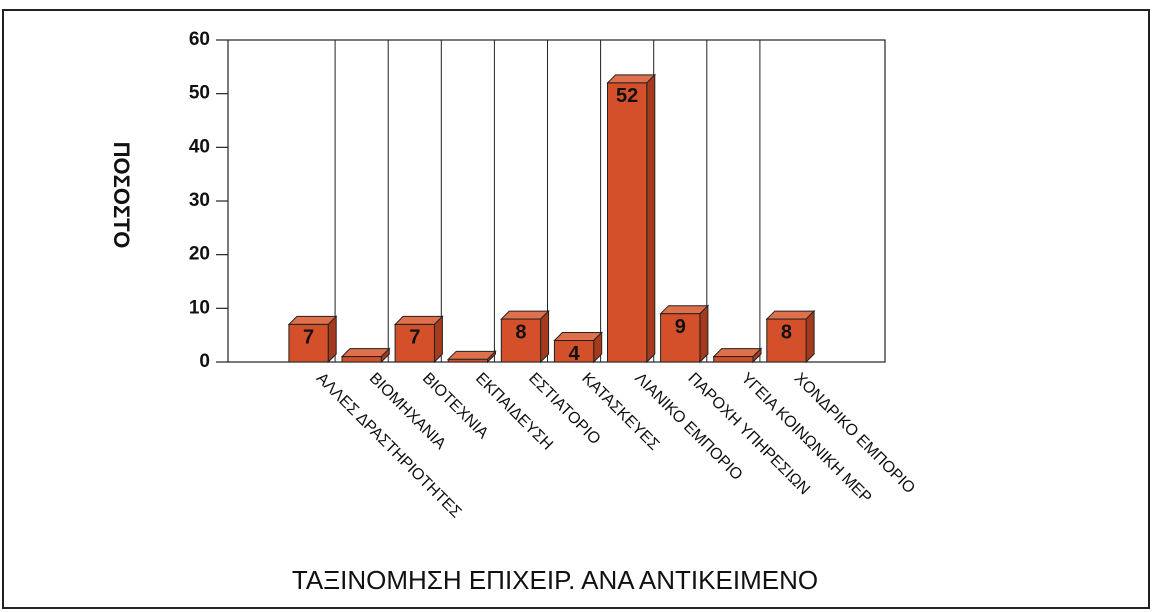 The height and width of the screenshot is (612, 1153). Describe the element at coordinates (555, 580) in the screenshot. I see `chart-title: ΤΑΞΙΝΟΜΗΣΗ ΕΠΙΧΕΙΡ. ΑΝΑ ΑΝΤΙΚΕΙΜΕΝΟ` at that location.